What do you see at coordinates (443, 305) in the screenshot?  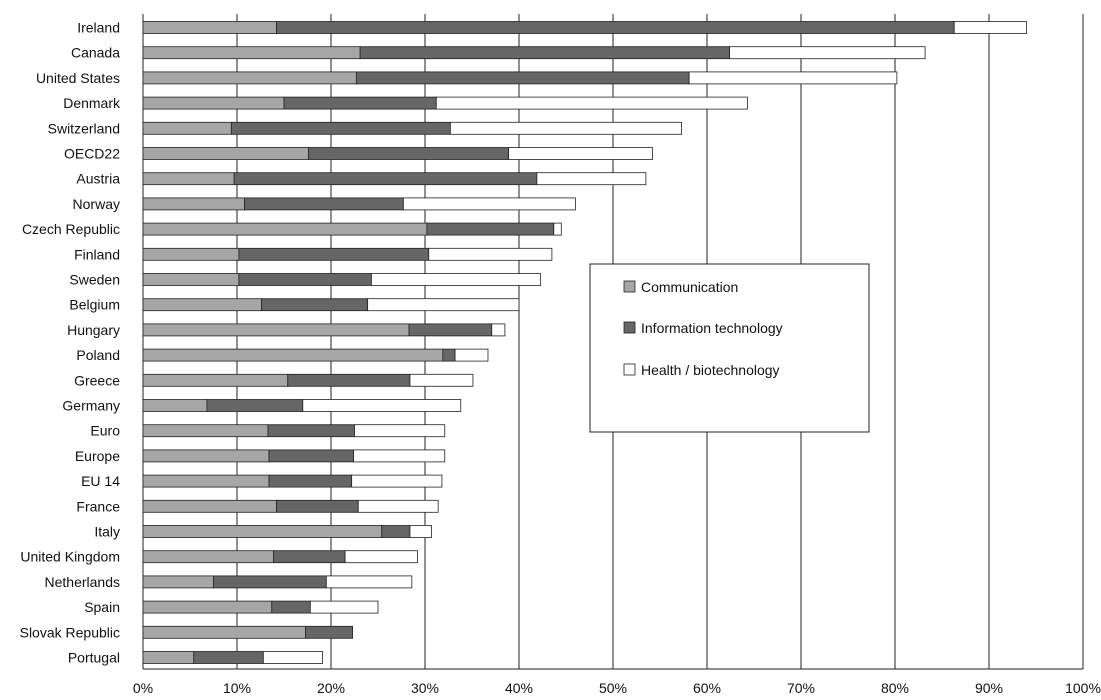 I see `bar-belgium-health-biotechnology` at bounding box center [443, 305].